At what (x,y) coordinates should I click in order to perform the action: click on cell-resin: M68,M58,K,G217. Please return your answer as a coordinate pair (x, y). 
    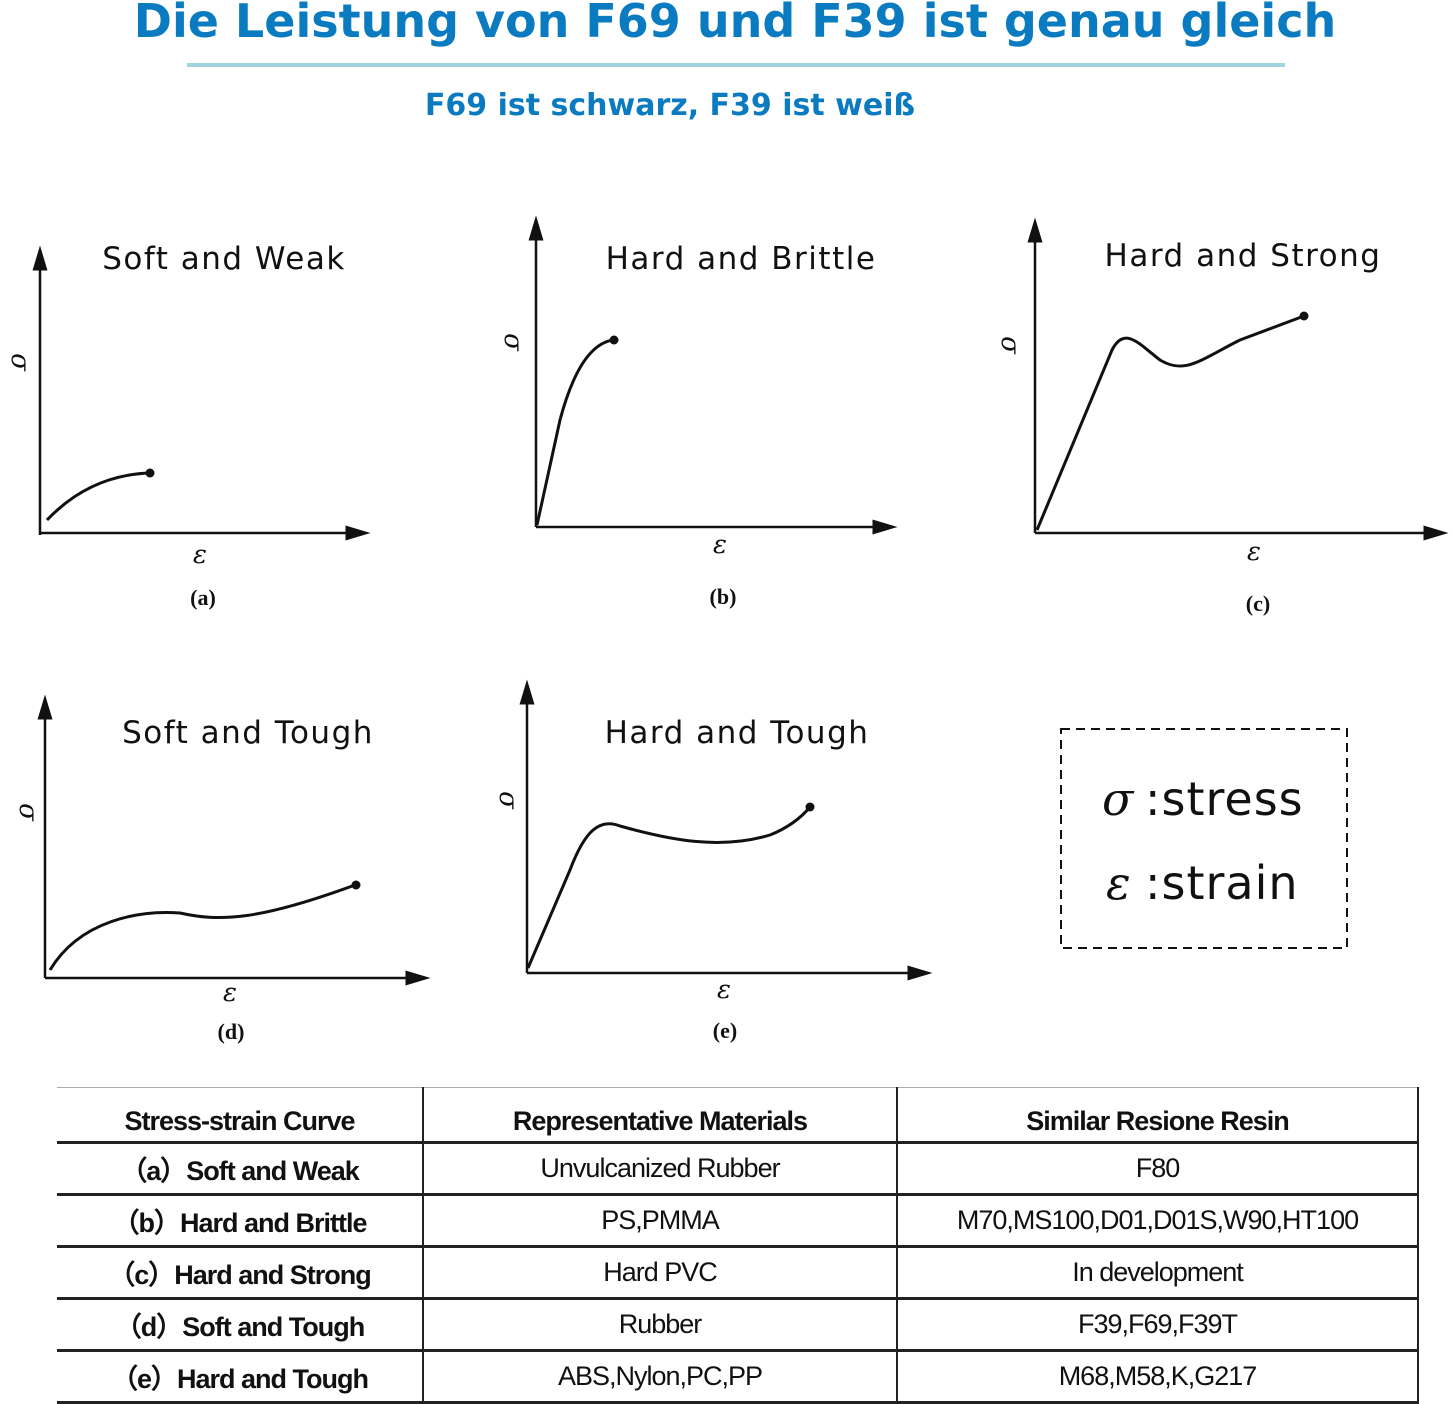
    Looking at the image, I should click on (1157, 1377).